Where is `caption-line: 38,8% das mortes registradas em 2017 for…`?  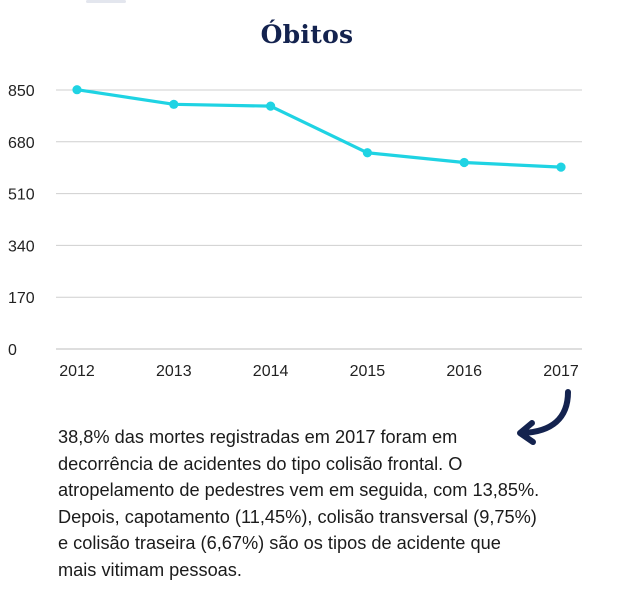
caption-line: 38,8% das mortes registradas em 2017 for… is located at coordinates (258, 437).